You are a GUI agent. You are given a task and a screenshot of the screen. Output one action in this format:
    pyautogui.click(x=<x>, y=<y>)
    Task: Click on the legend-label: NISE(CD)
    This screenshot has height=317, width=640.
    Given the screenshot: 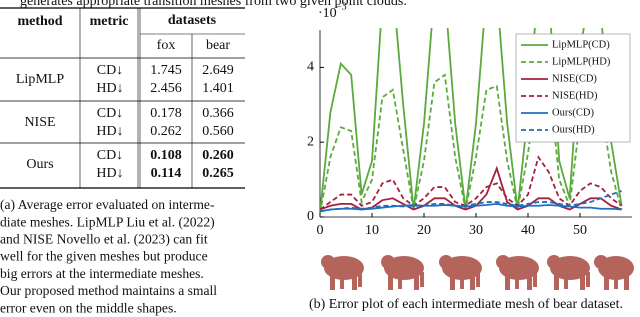 What is the action you would take?
    pyautogui.click(x=574, y=78)
    